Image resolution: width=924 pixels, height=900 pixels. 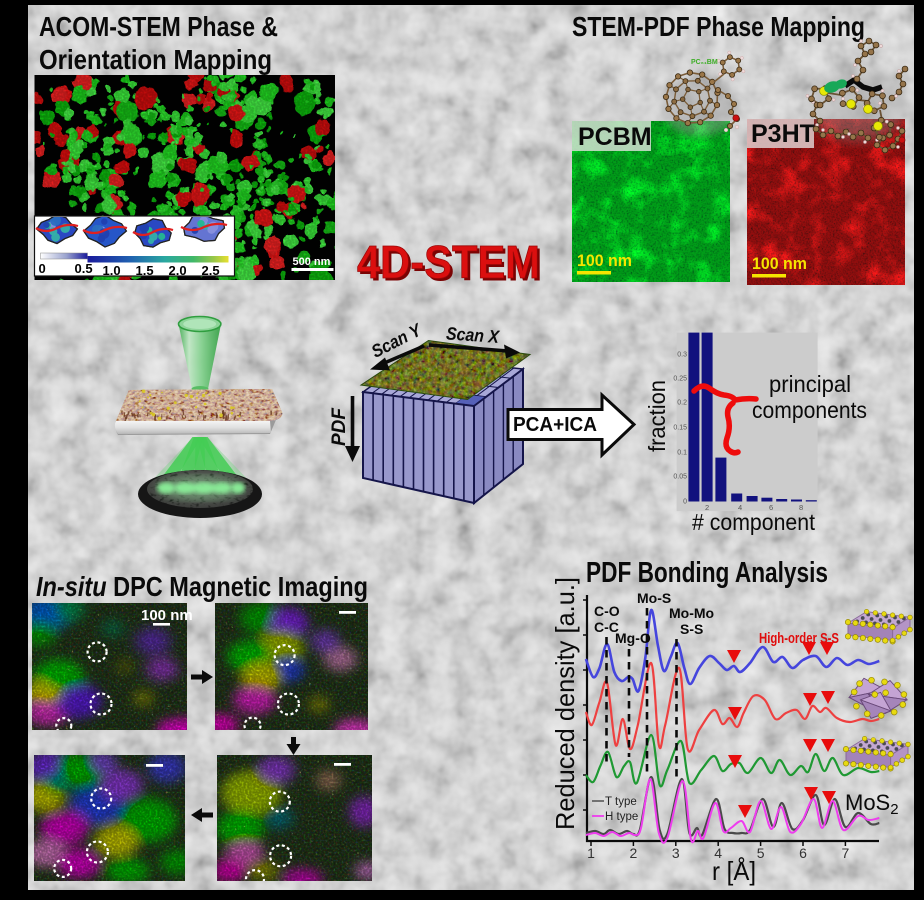 What do you see at coordinates (799, 638) in the screenshot?
I see `svg-text: High-order S-S` at bounding box center [799, 638].